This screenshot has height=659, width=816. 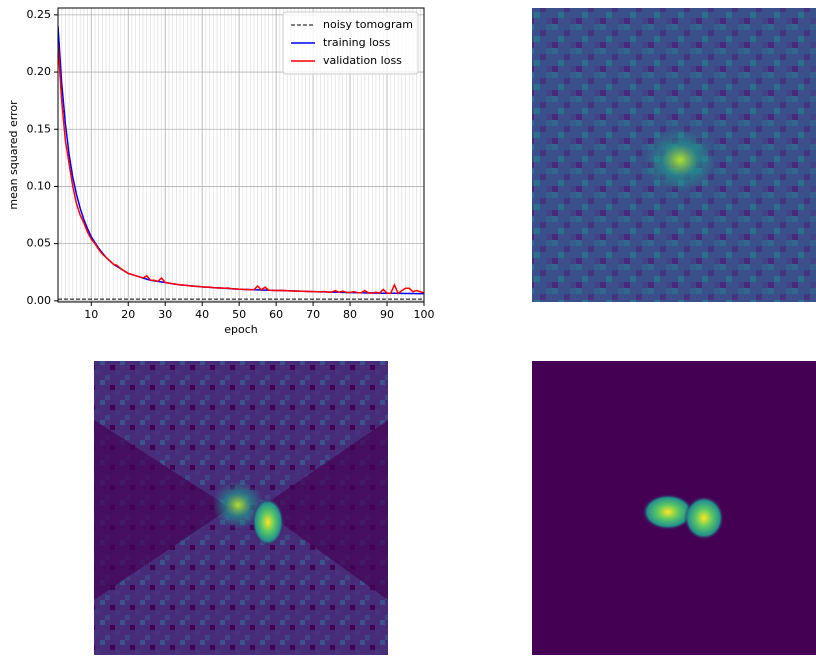 I want to click on y-tick-label: 0.15, so click(x=39, y=128).